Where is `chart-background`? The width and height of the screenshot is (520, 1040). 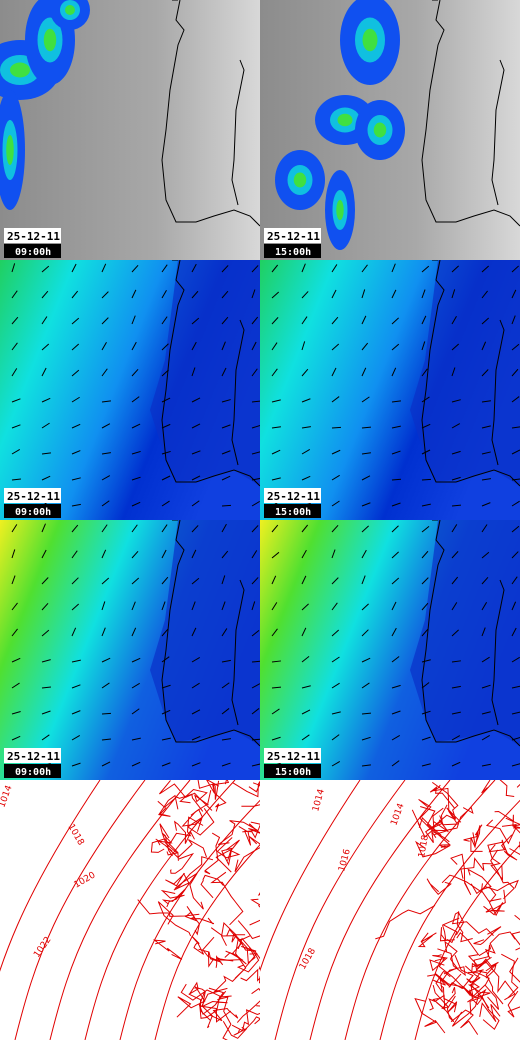 chart-background is located at coordinates (390, 910).